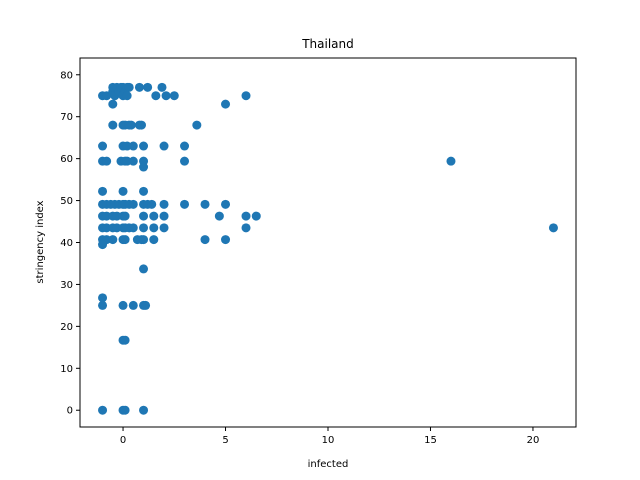 The height and width of the screenshot is (480, 640). What do you see at coordinates (328, 464) in the screenshot?
I see `x-axis-label: infected` at bounding box center [328, 464].